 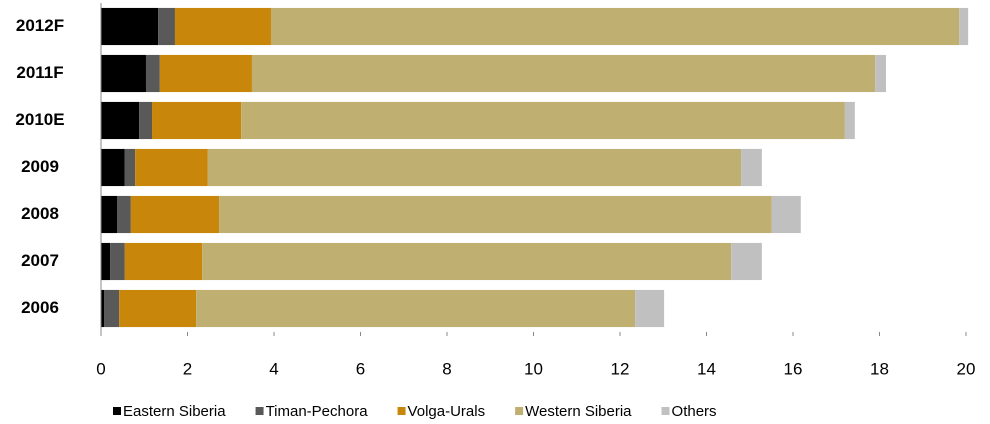 I want to click on category-label: 2010E, so click(x=39, y=119).